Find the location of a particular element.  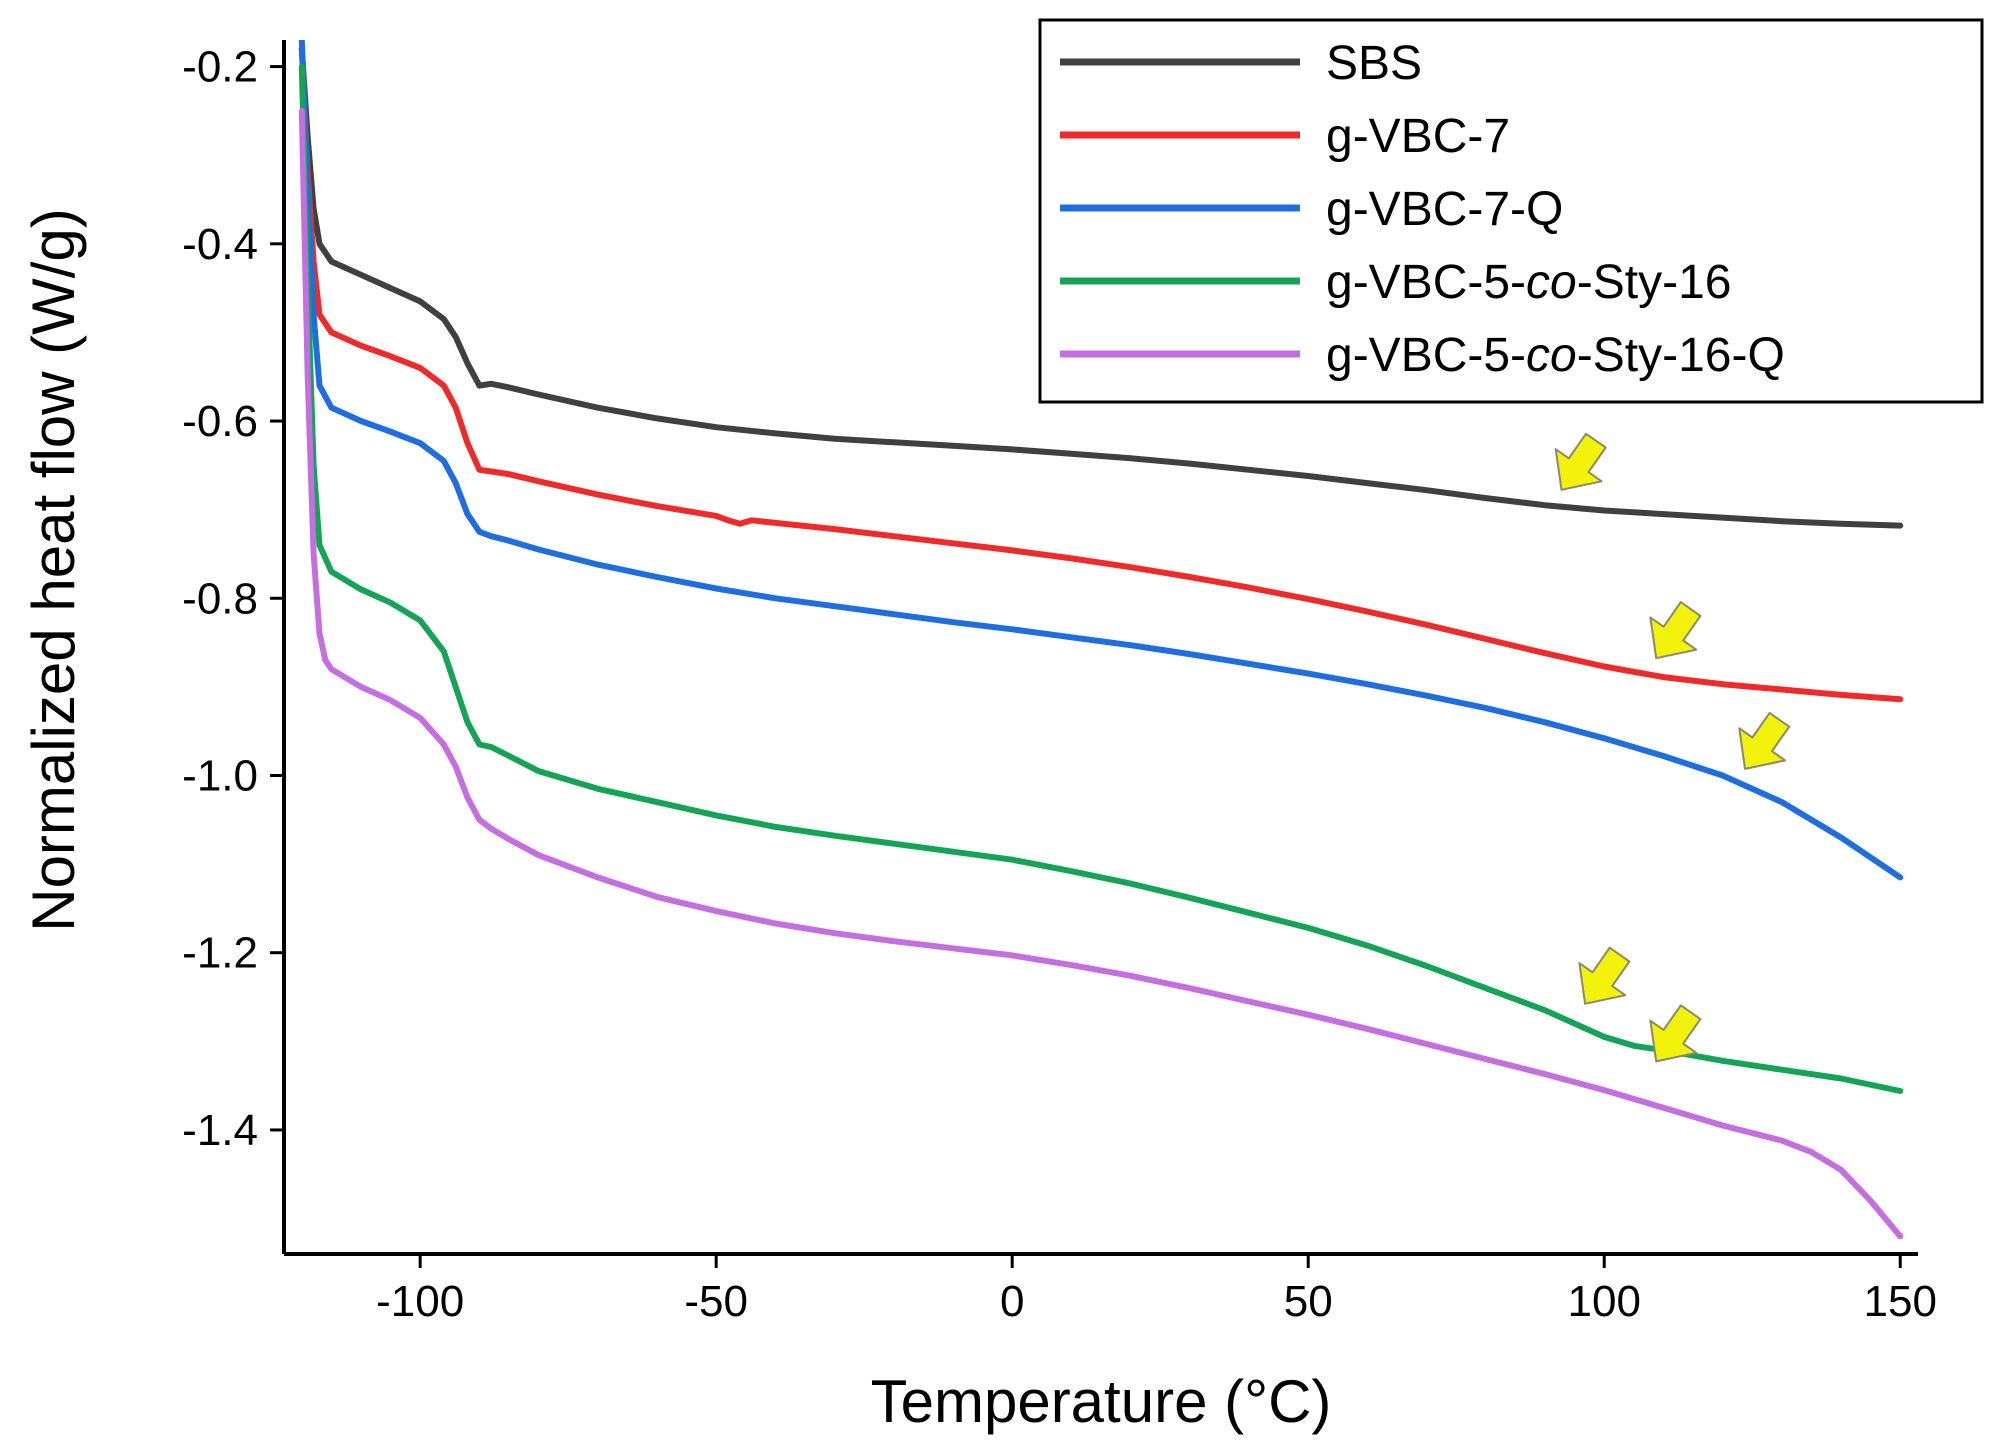

legend-label-part: SBS is located at coordinates (1374, 63).